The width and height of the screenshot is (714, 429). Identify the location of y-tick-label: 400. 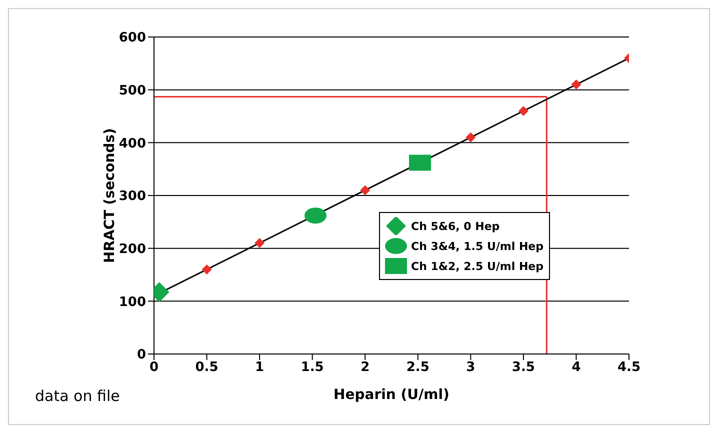
(132, 144).